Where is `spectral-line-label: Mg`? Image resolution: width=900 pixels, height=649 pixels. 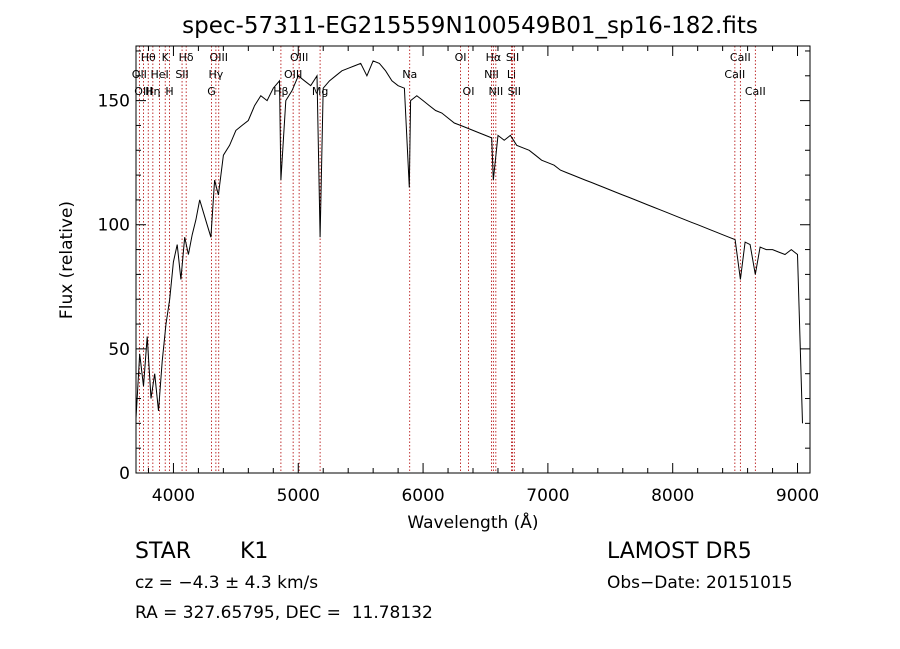
spectral-line-label: Mg is located at coordinates (320, 91).